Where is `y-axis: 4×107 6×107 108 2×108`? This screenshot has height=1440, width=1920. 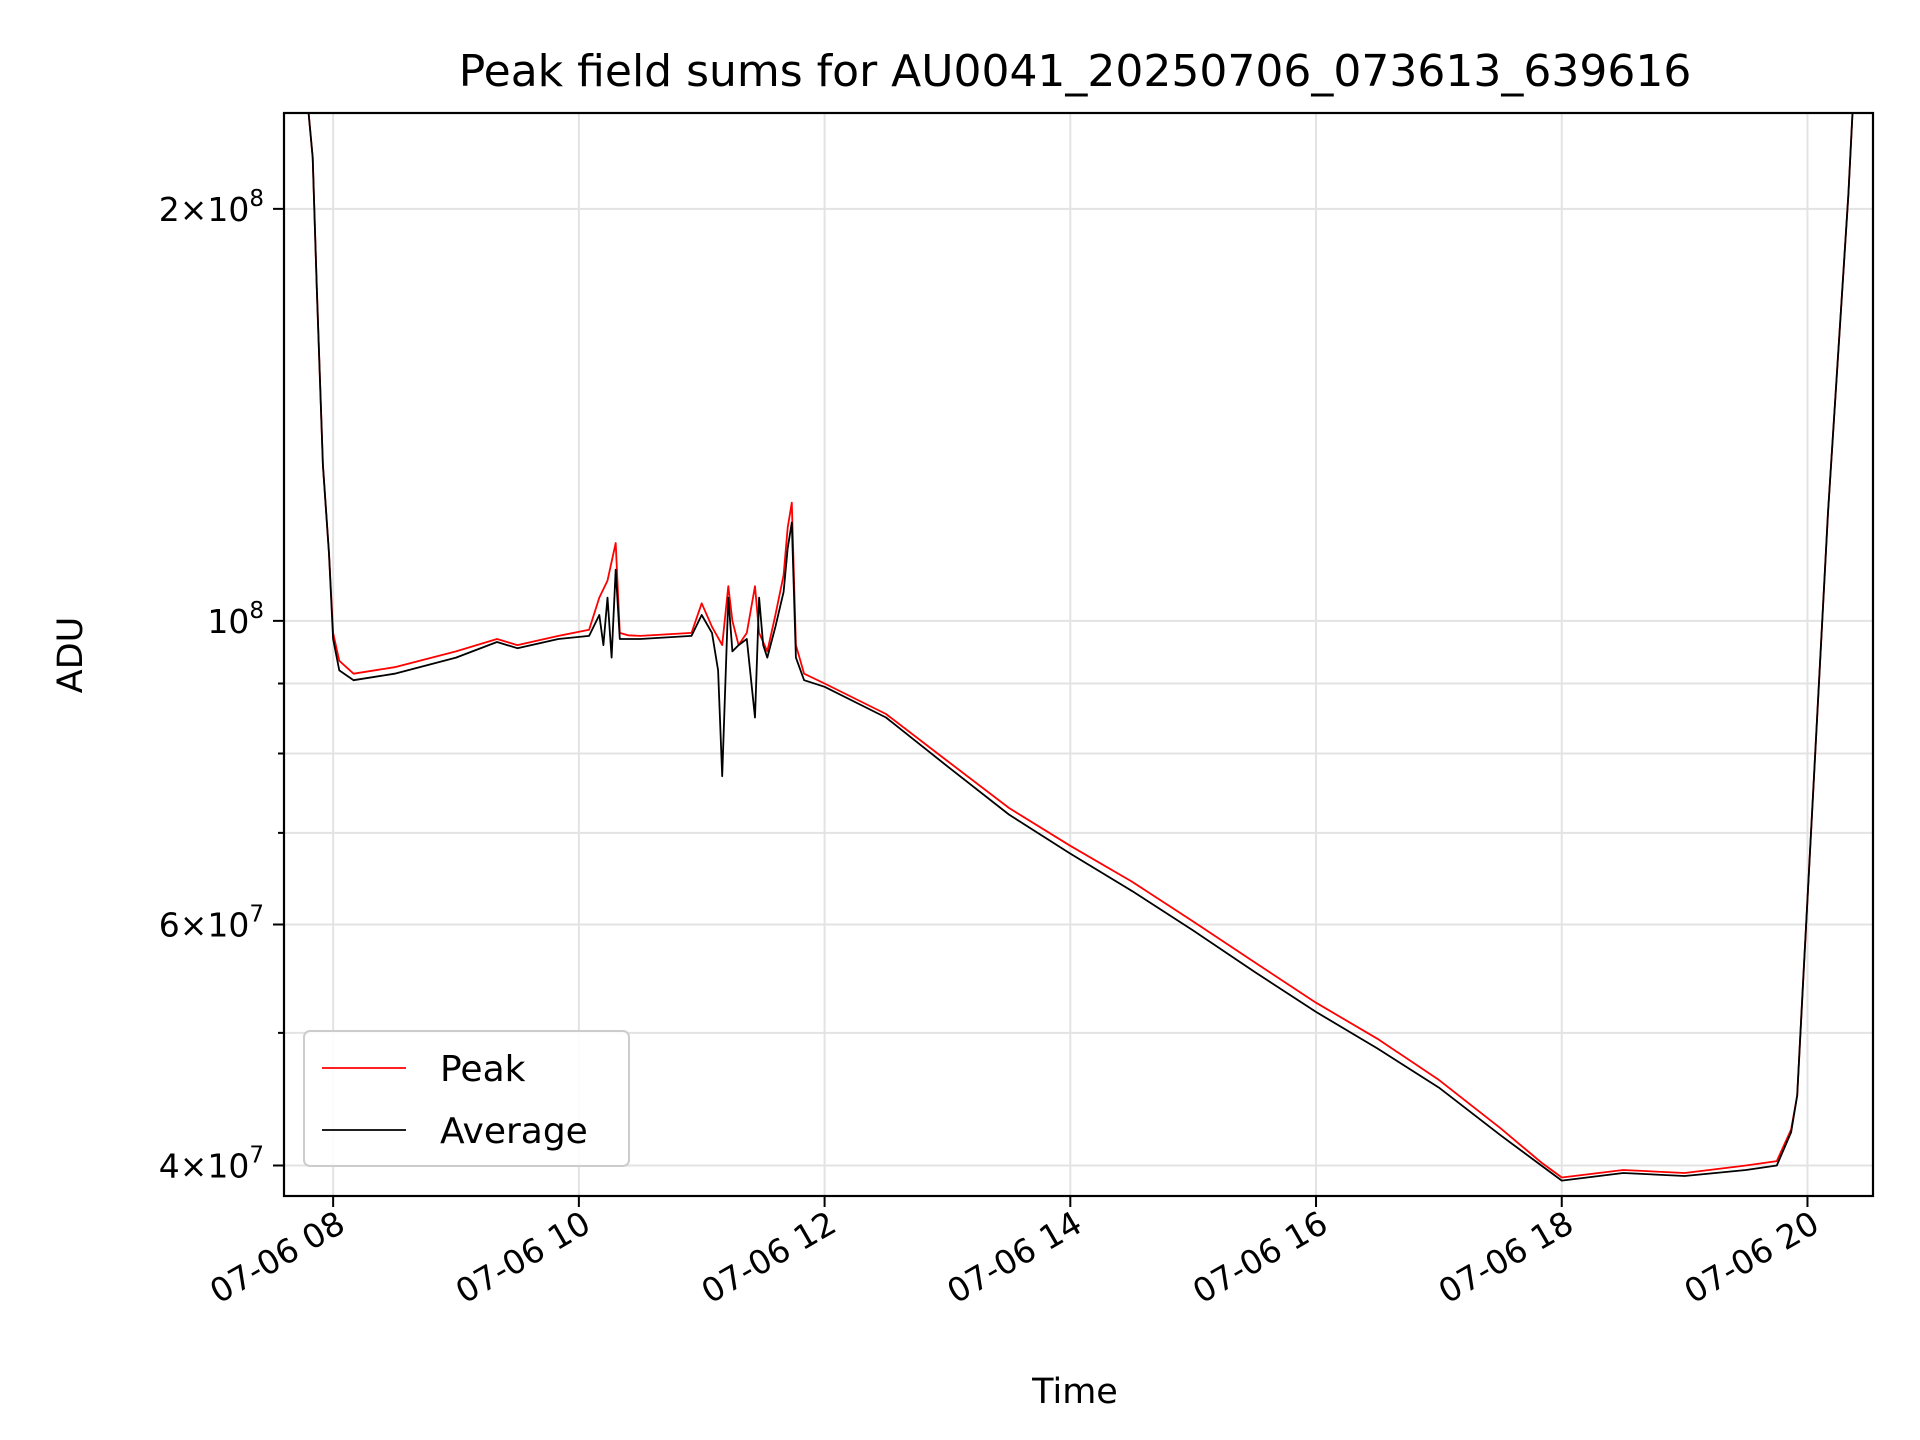 y-axis: 4×107 6×107 108 2×108 is located at coordinates (221, 686).